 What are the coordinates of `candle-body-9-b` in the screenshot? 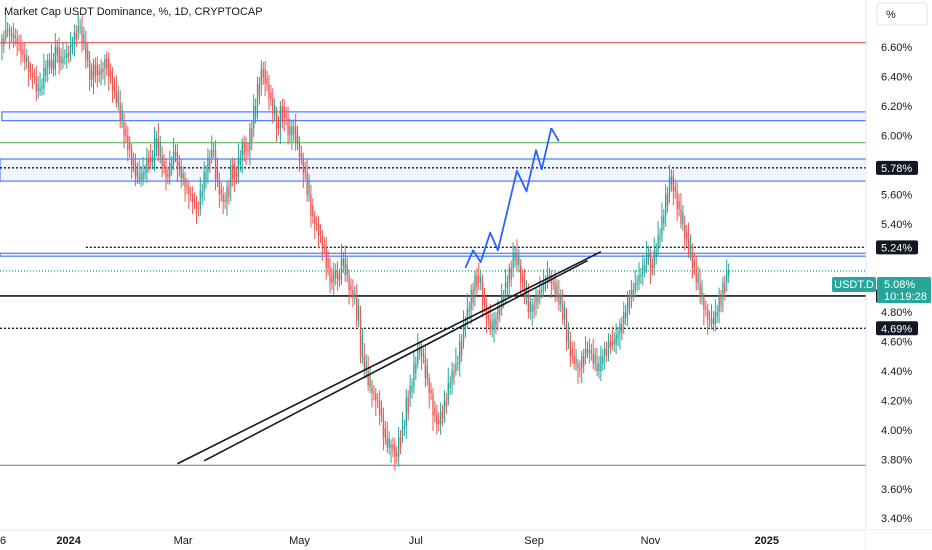 It's located at (38, 87).